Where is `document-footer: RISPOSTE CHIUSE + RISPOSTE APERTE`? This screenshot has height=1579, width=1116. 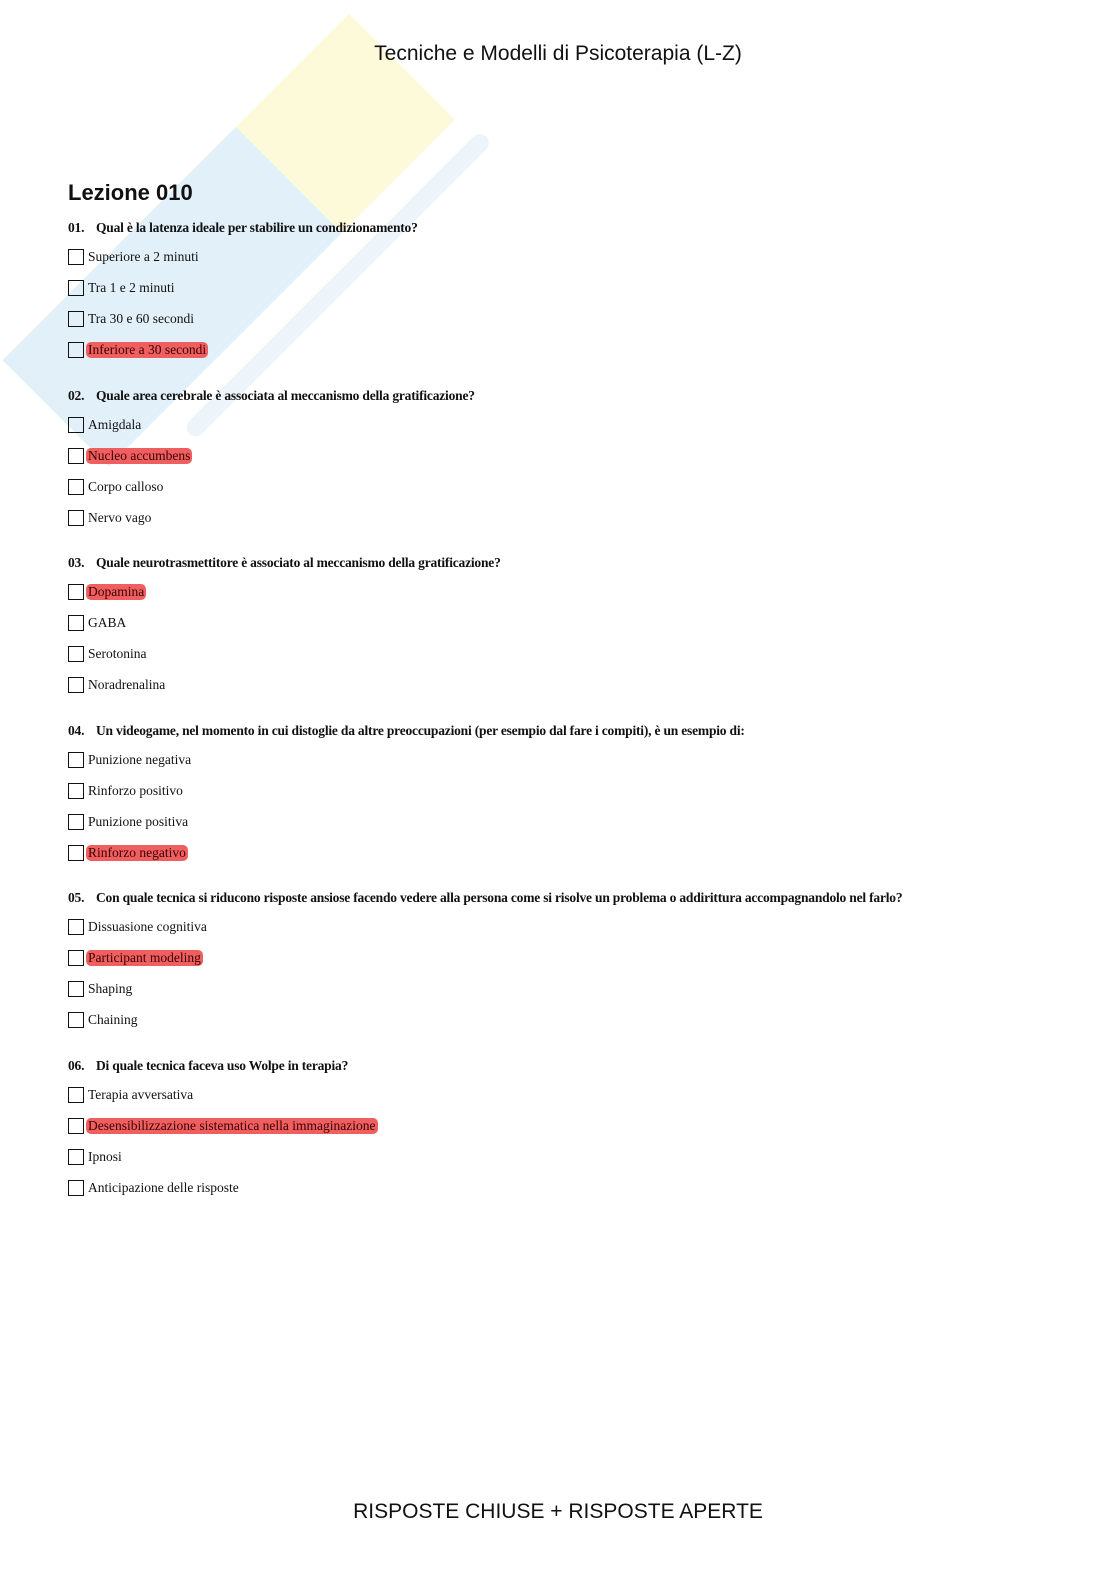 document-footer: RISPOSTE CHIUSE + RISPOSTE APERTE is located at coordinates (558, 1511).